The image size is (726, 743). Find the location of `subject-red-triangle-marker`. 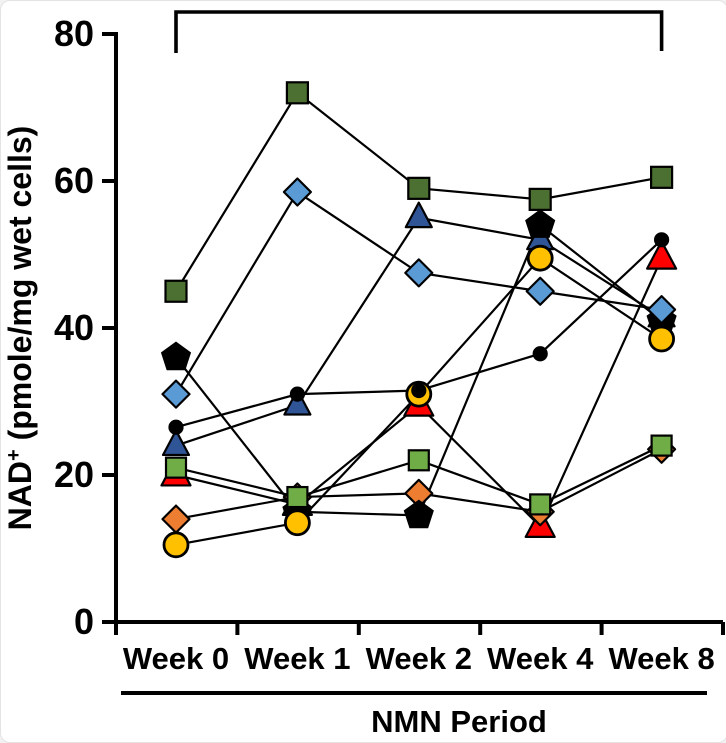

subject-red-triangle-marker is located at coordinates (661, 255).